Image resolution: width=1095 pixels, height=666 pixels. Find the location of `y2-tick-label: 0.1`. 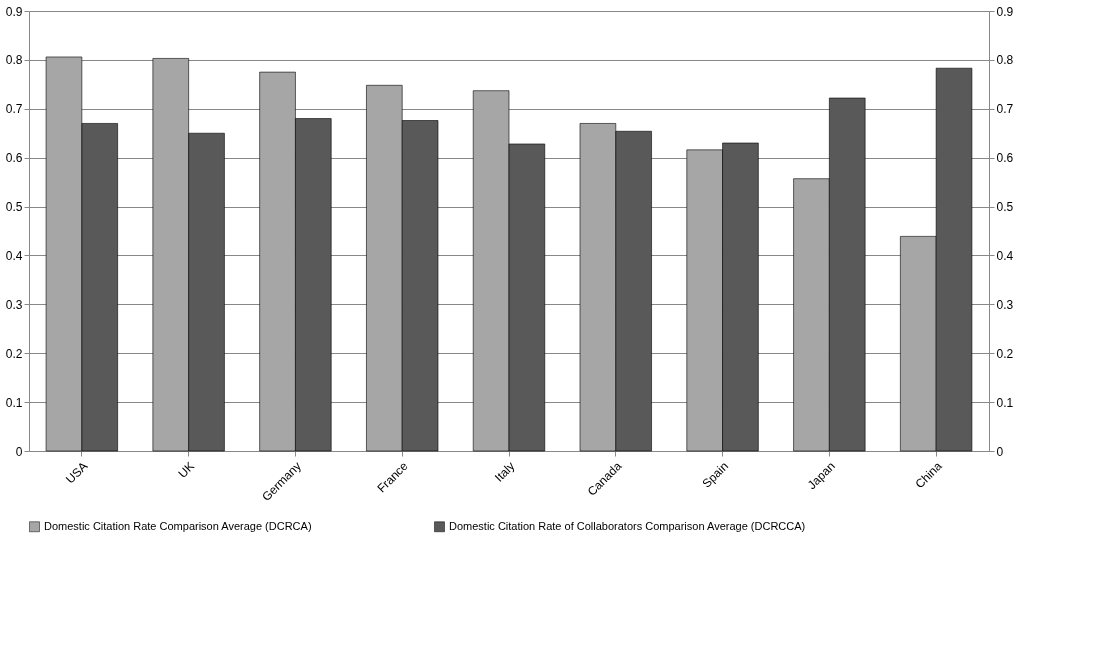

y2-tick-label: 0.1 is located at coordinates (1005, 402).